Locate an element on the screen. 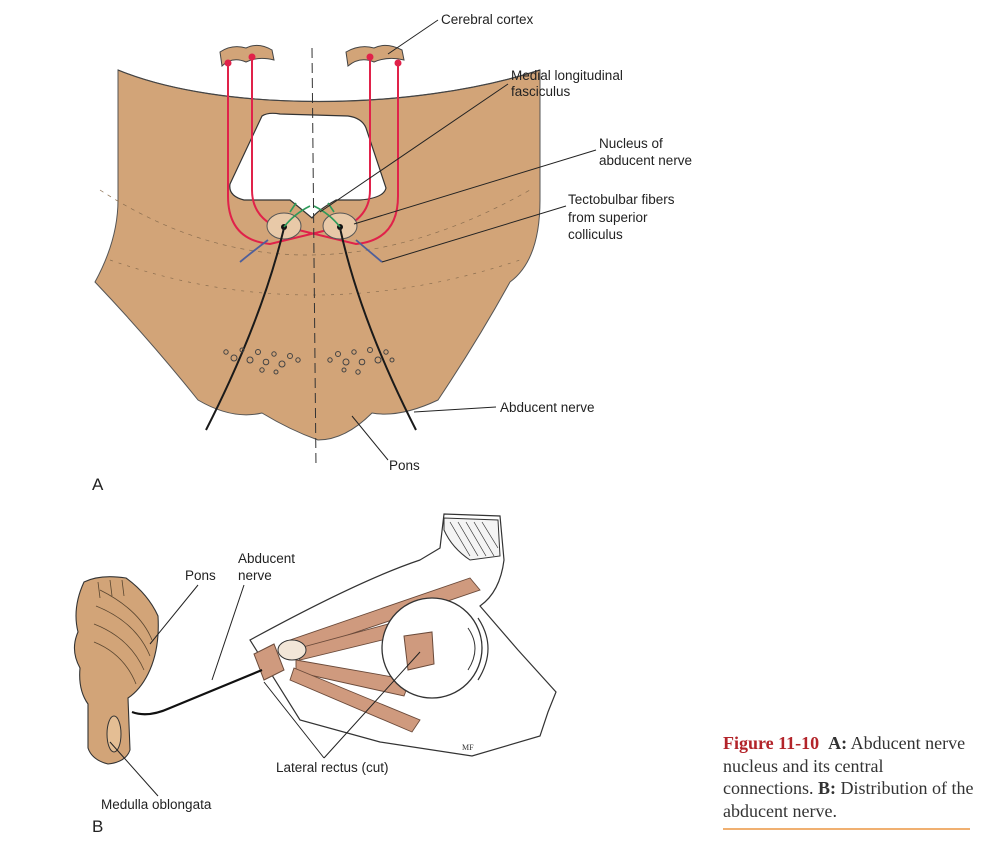 This screenshot has width=1005, height=846. fourth-ventricle is located at coordinates (308, 165).